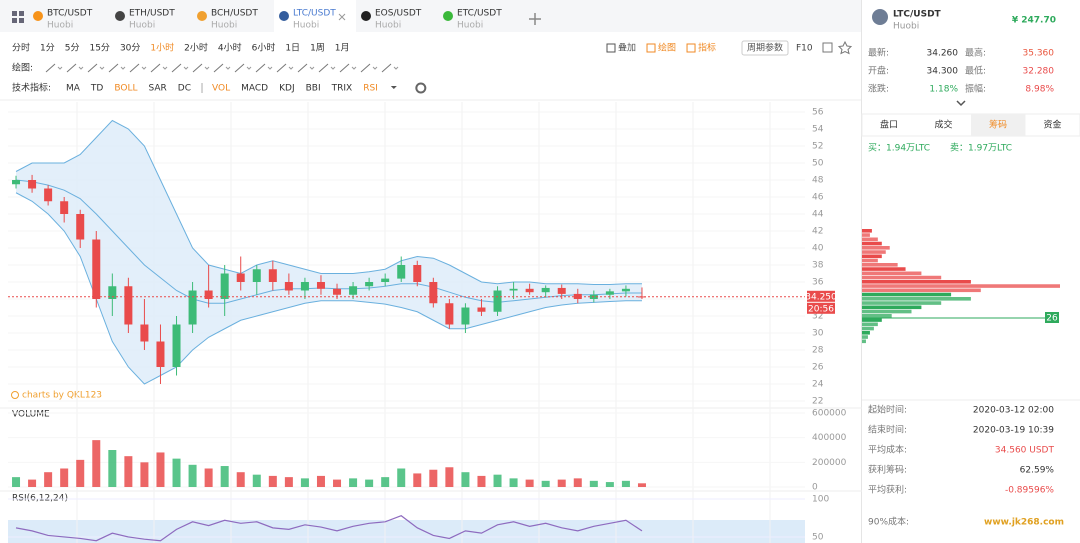  What do you see at coordinates (829, 414) in the screenshot?
I see `y-tick-label: 600000` at bounding box center [829, 414].